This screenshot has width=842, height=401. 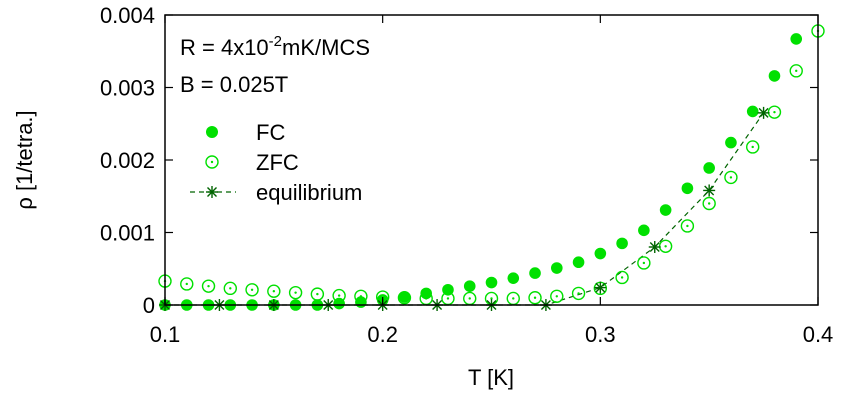 I want to click on y-tick-label: 0.002, so click(x=127, y=160).